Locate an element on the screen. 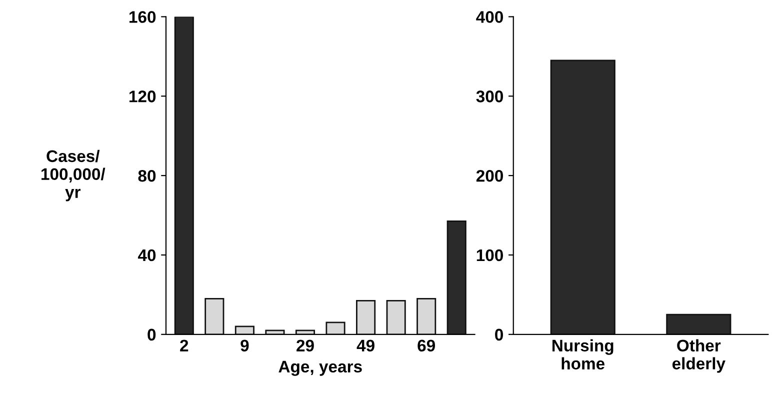 This screenshot has height=418, width=772. x-tick-label: 9 is located at coordinates (244, 346).